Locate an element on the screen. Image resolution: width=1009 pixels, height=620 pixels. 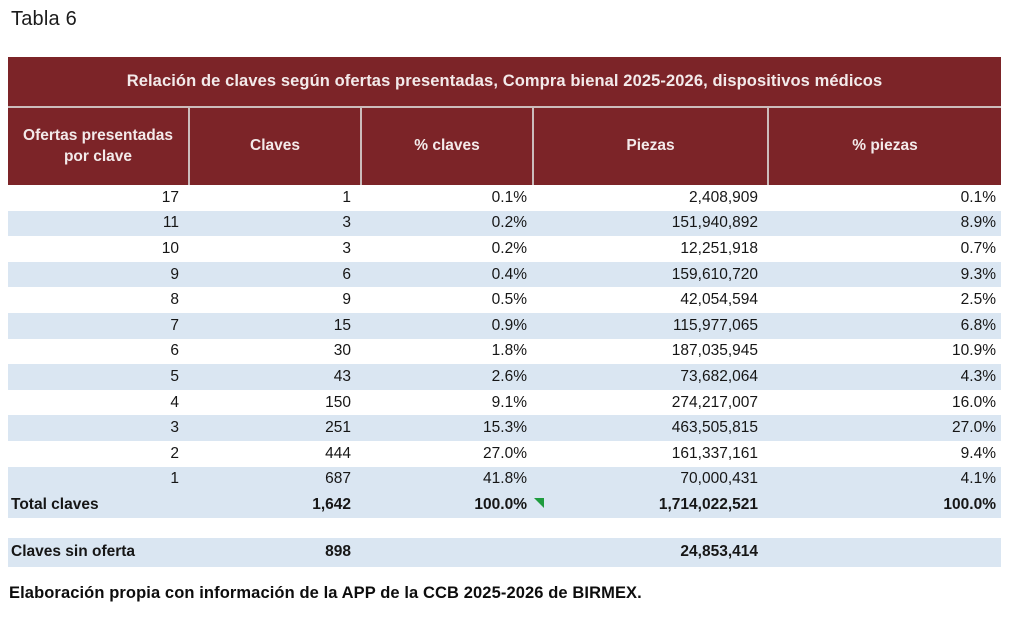
cell-ofertas: 4 is located at coordinates (174, 402).